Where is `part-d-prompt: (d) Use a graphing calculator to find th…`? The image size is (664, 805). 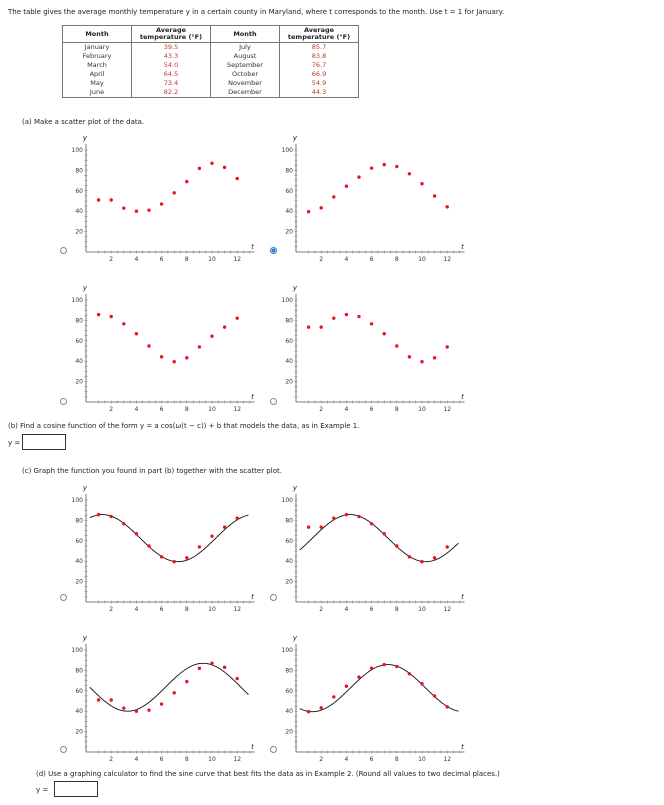
part-d-prompt: (d) Use a graphing calculator to find th… is located at coordinates (268, 774).